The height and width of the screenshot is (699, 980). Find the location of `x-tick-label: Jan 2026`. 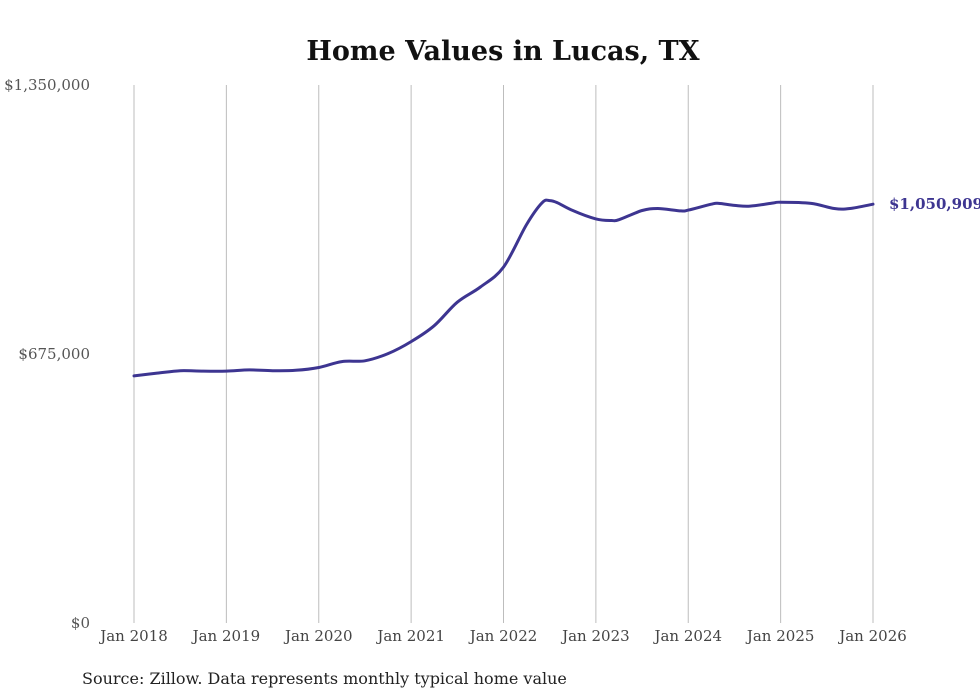

x-tick-label: Jan 2026 is located at coordinates (872, 636).